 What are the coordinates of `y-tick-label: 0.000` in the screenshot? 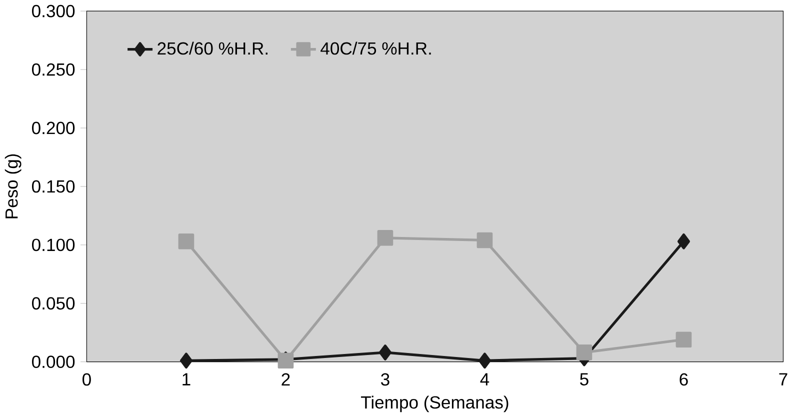 It's located at (53, 362).